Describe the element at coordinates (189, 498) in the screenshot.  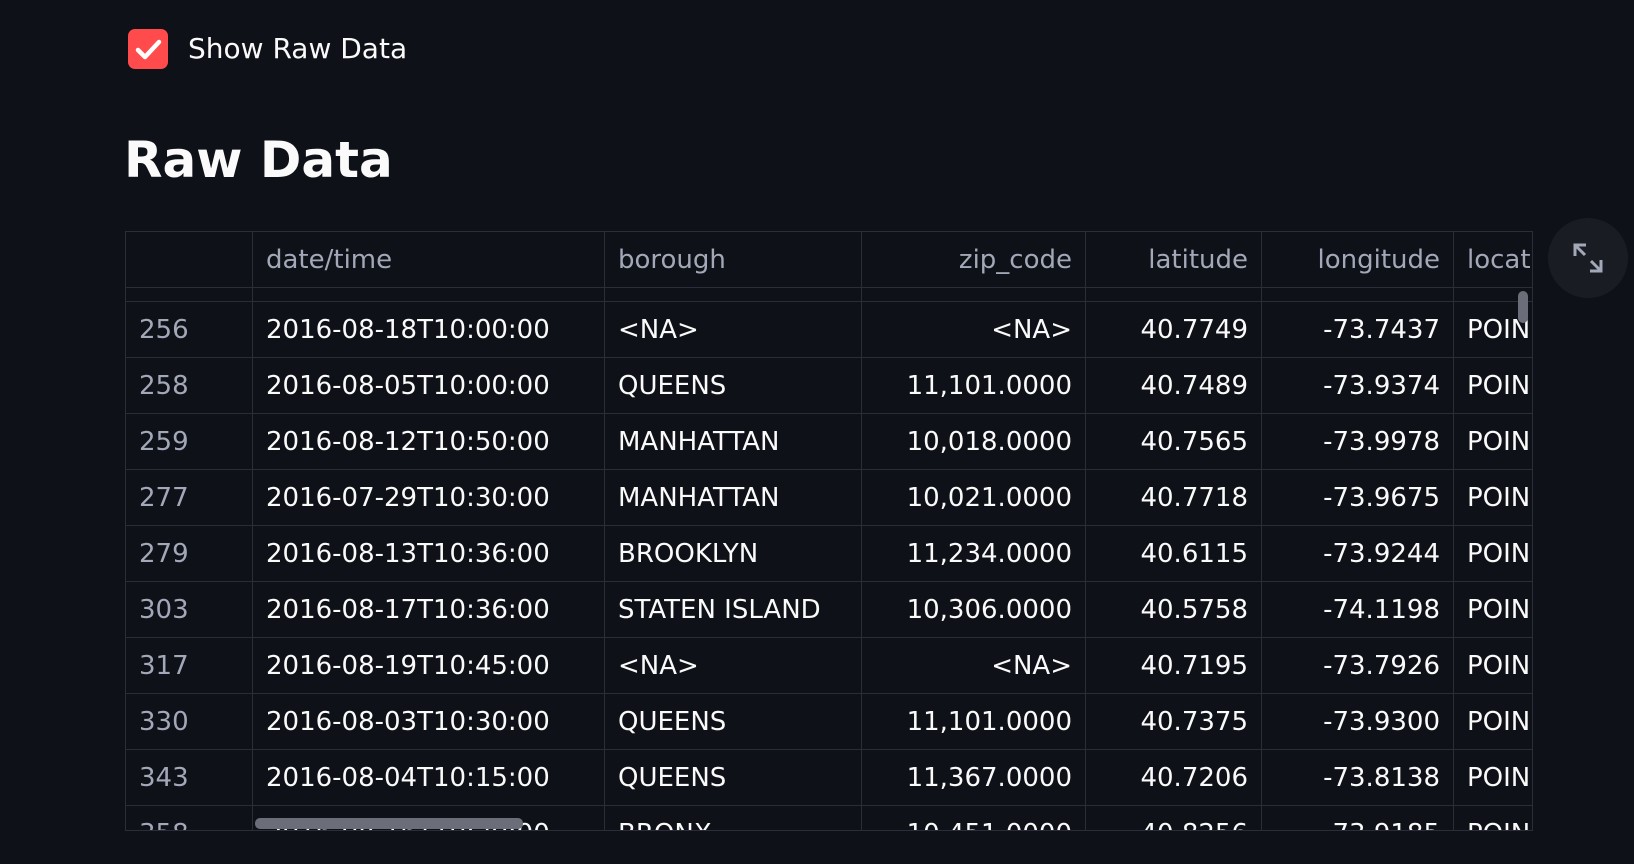
I see `row-index: 277` at that location.